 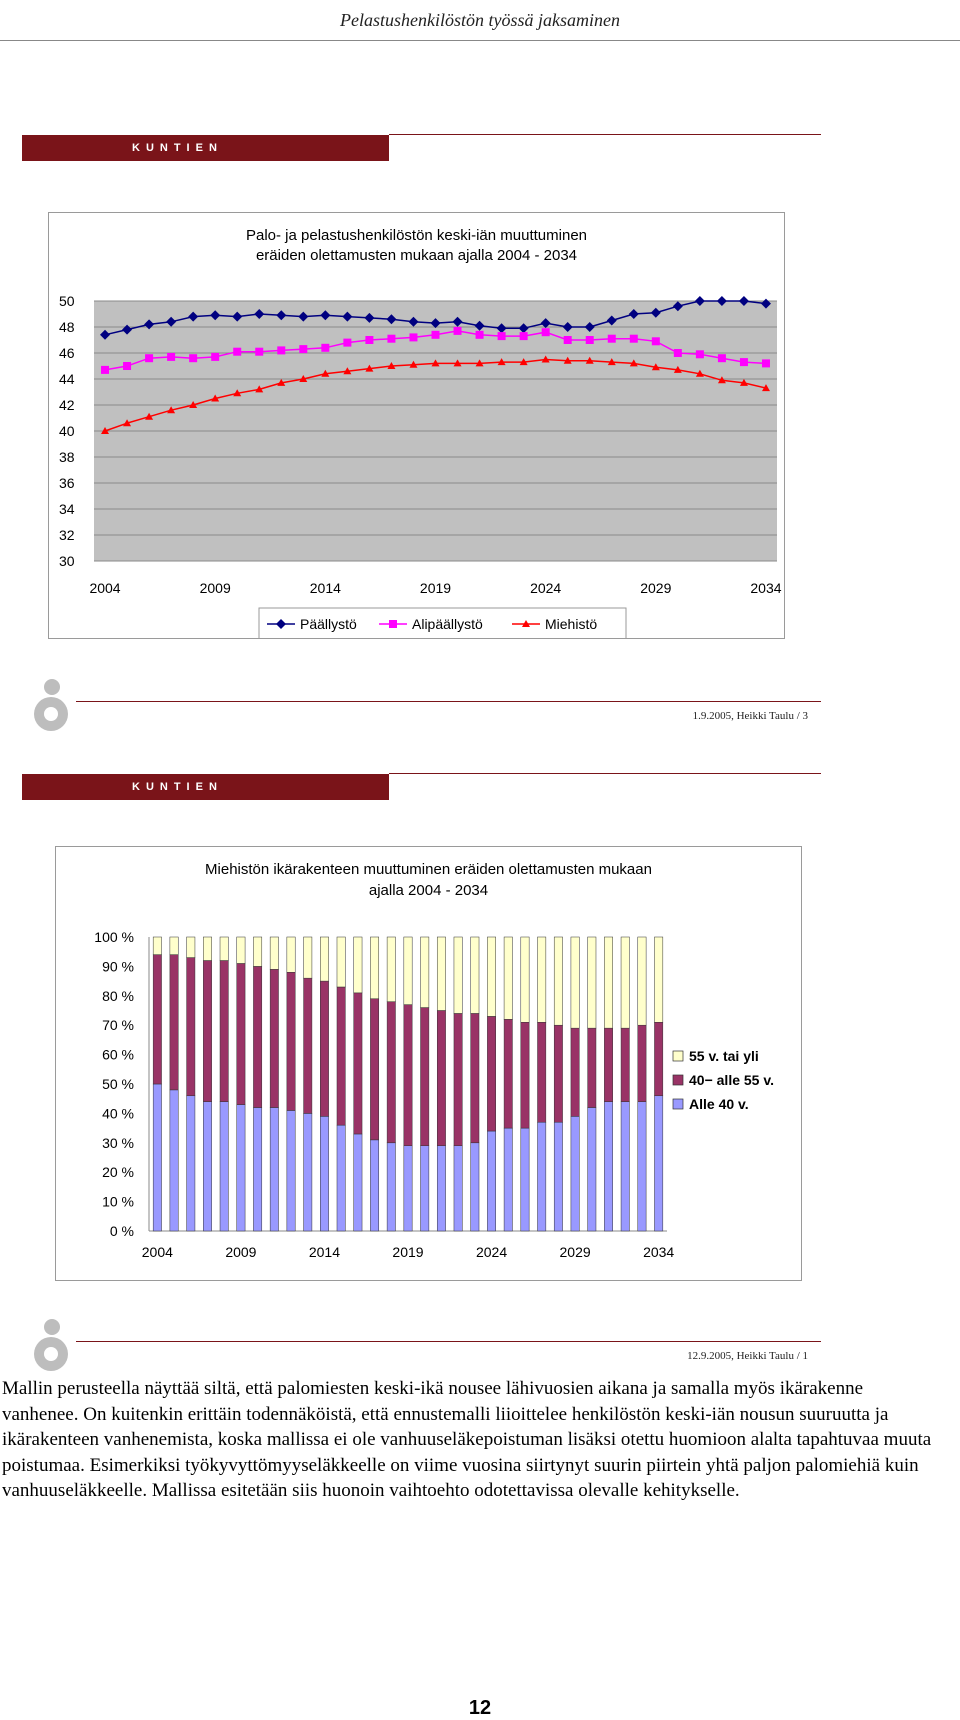 I want to click on y-tick-label: 32, so click(x=67, y=535).